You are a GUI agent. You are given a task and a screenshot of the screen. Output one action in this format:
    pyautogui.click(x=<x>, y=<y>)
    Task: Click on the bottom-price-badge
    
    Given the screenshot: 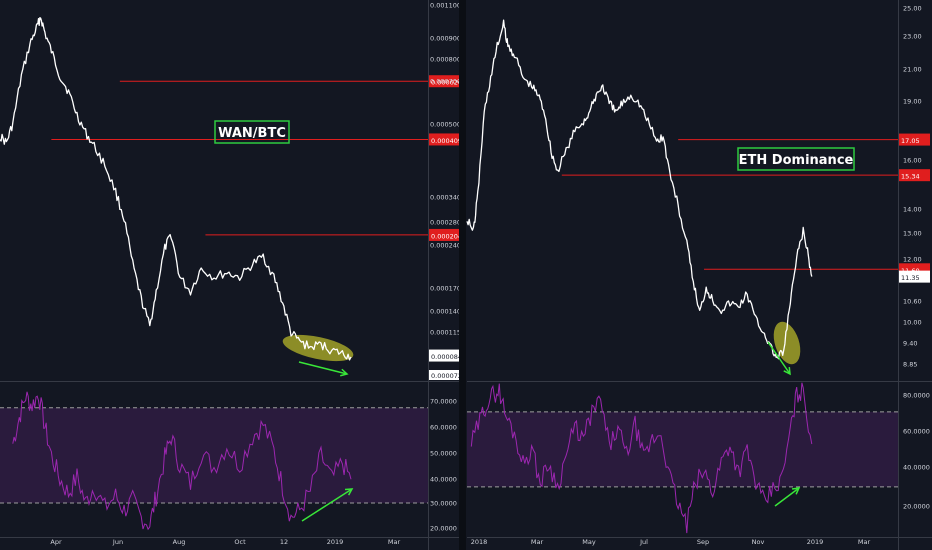 What is the action you would take?
    pyautogui.click(x=444, y=375)
    